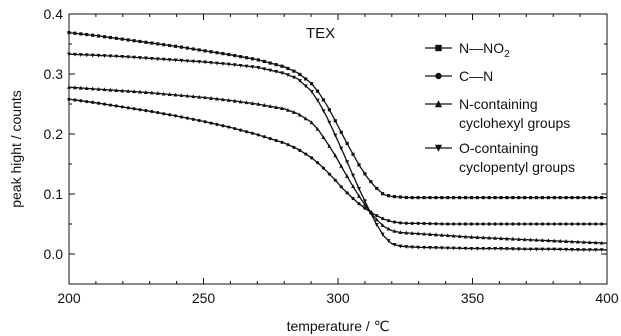 Image resolution: width=621 pixels, height=336 pixels. I want to click on legend-label-line2: cyclohexyl groups, so click(514, 123).